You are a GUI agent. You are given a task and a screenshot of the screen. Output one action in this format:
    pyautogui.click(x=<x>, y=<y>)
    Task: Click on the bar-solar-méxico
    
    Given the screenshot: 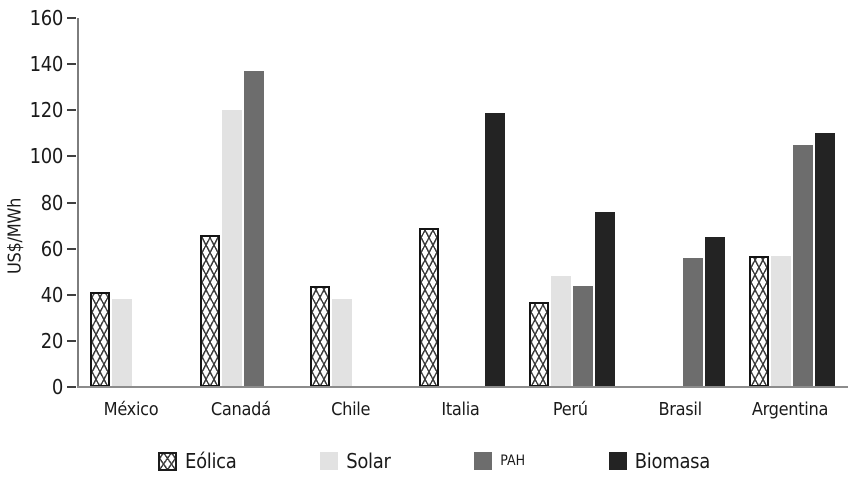 What is the action you would take?
    pyautogui.click(x=122, y=343)
    